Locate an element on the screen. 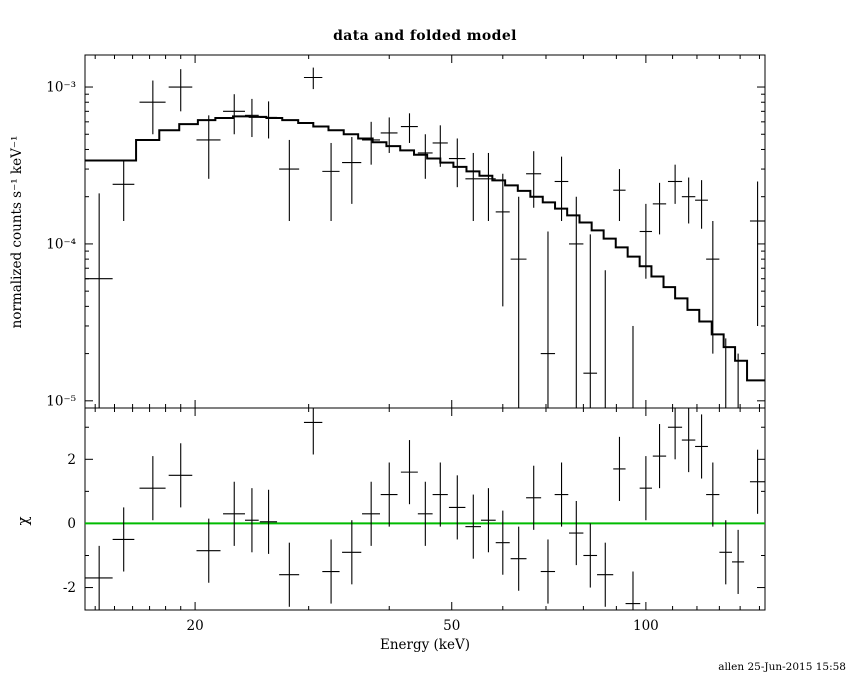 This screenshot has width=850, height=680. y-tick-label: -2 is located at coordinates (69, 588).